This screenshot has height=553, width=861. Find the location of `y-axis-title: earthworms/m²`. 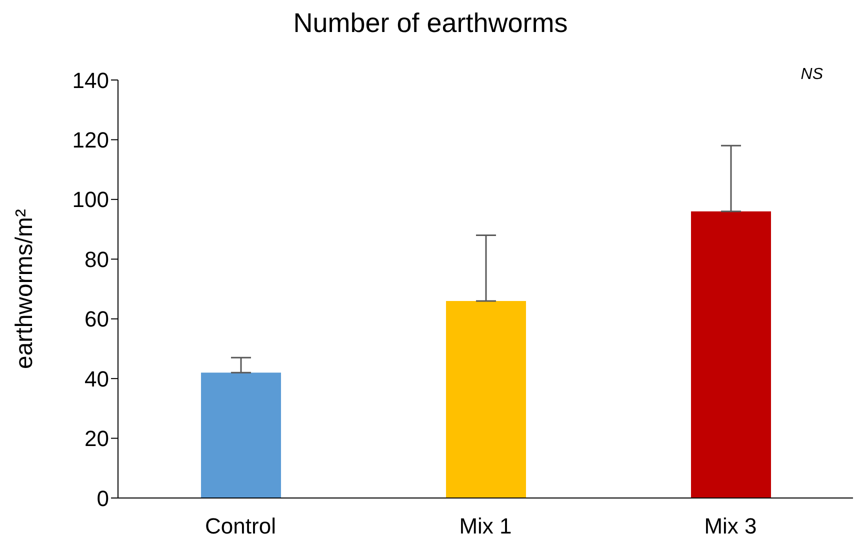

y-axis-title: earthworms/m² is located at coordinates (24, 289).